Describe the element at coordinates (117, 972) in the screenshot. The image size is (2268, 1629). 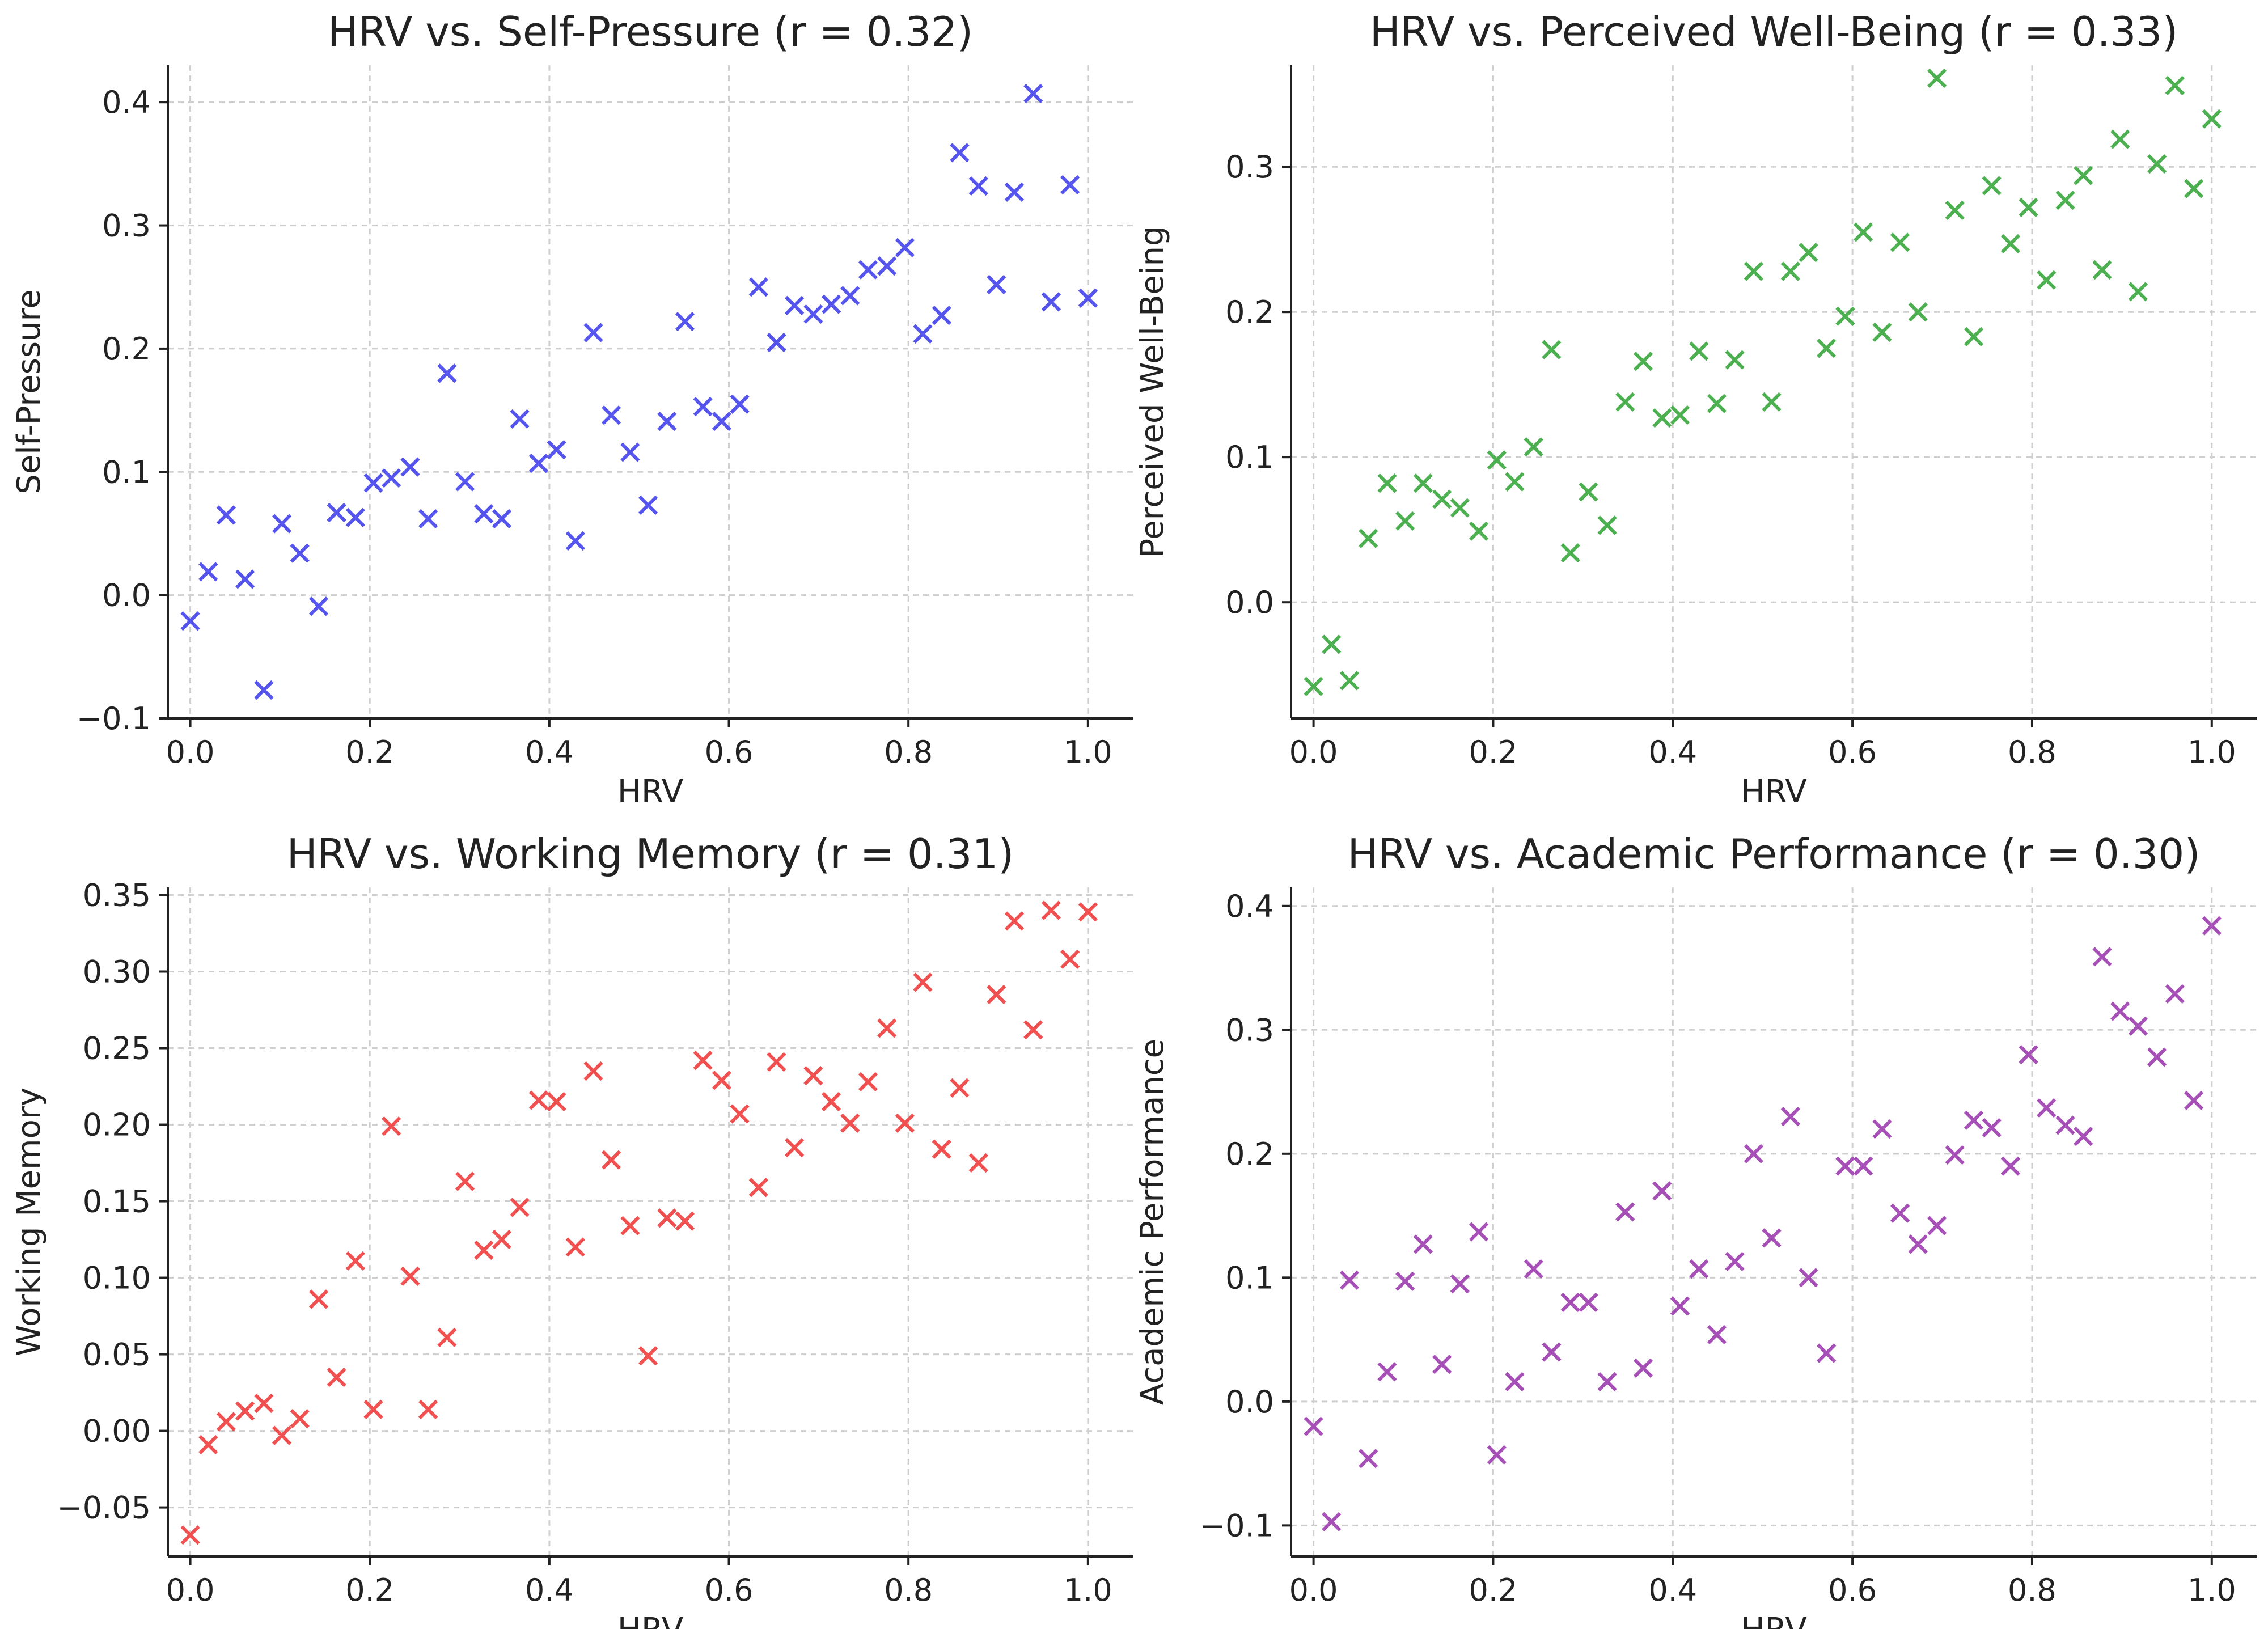
I see `y-tick-label: 0.30` at that location.